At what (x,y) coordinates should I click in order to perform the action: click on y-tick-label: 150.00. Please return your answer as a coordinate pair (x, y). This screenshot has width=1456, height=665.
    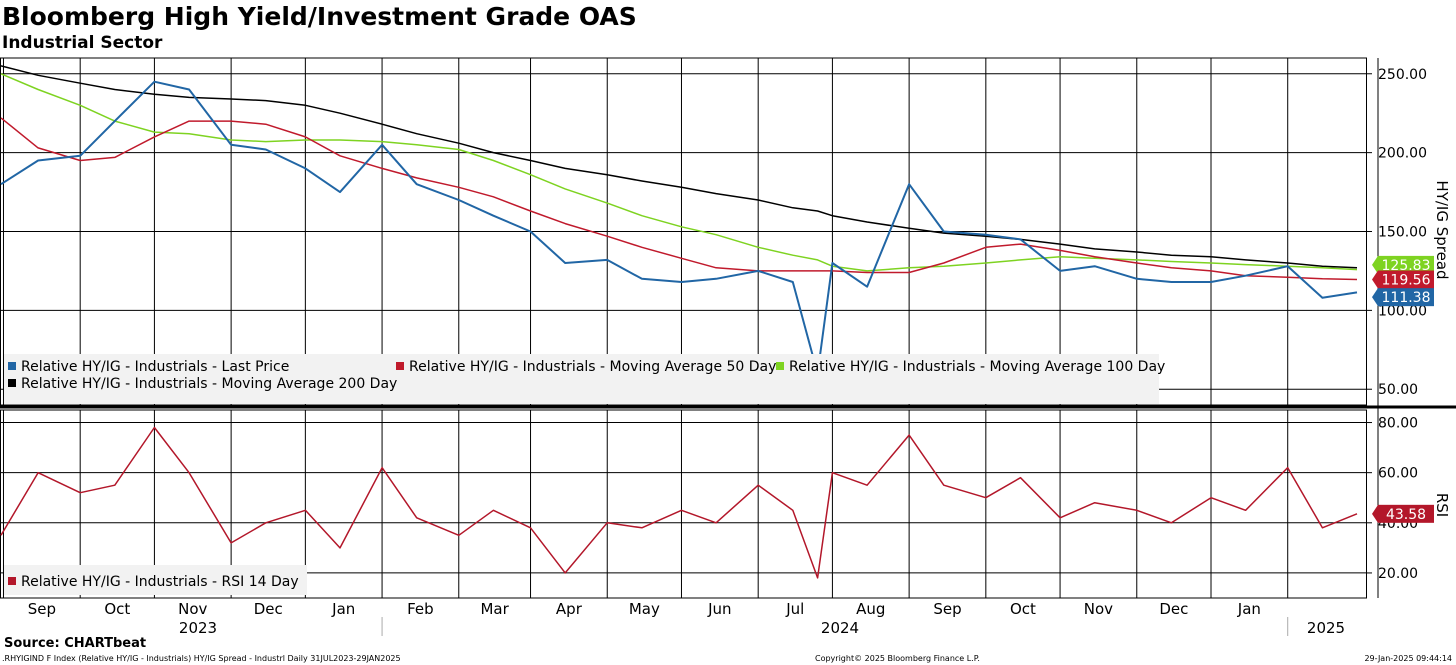
    Looking at the image, I should click on (1402, 233).